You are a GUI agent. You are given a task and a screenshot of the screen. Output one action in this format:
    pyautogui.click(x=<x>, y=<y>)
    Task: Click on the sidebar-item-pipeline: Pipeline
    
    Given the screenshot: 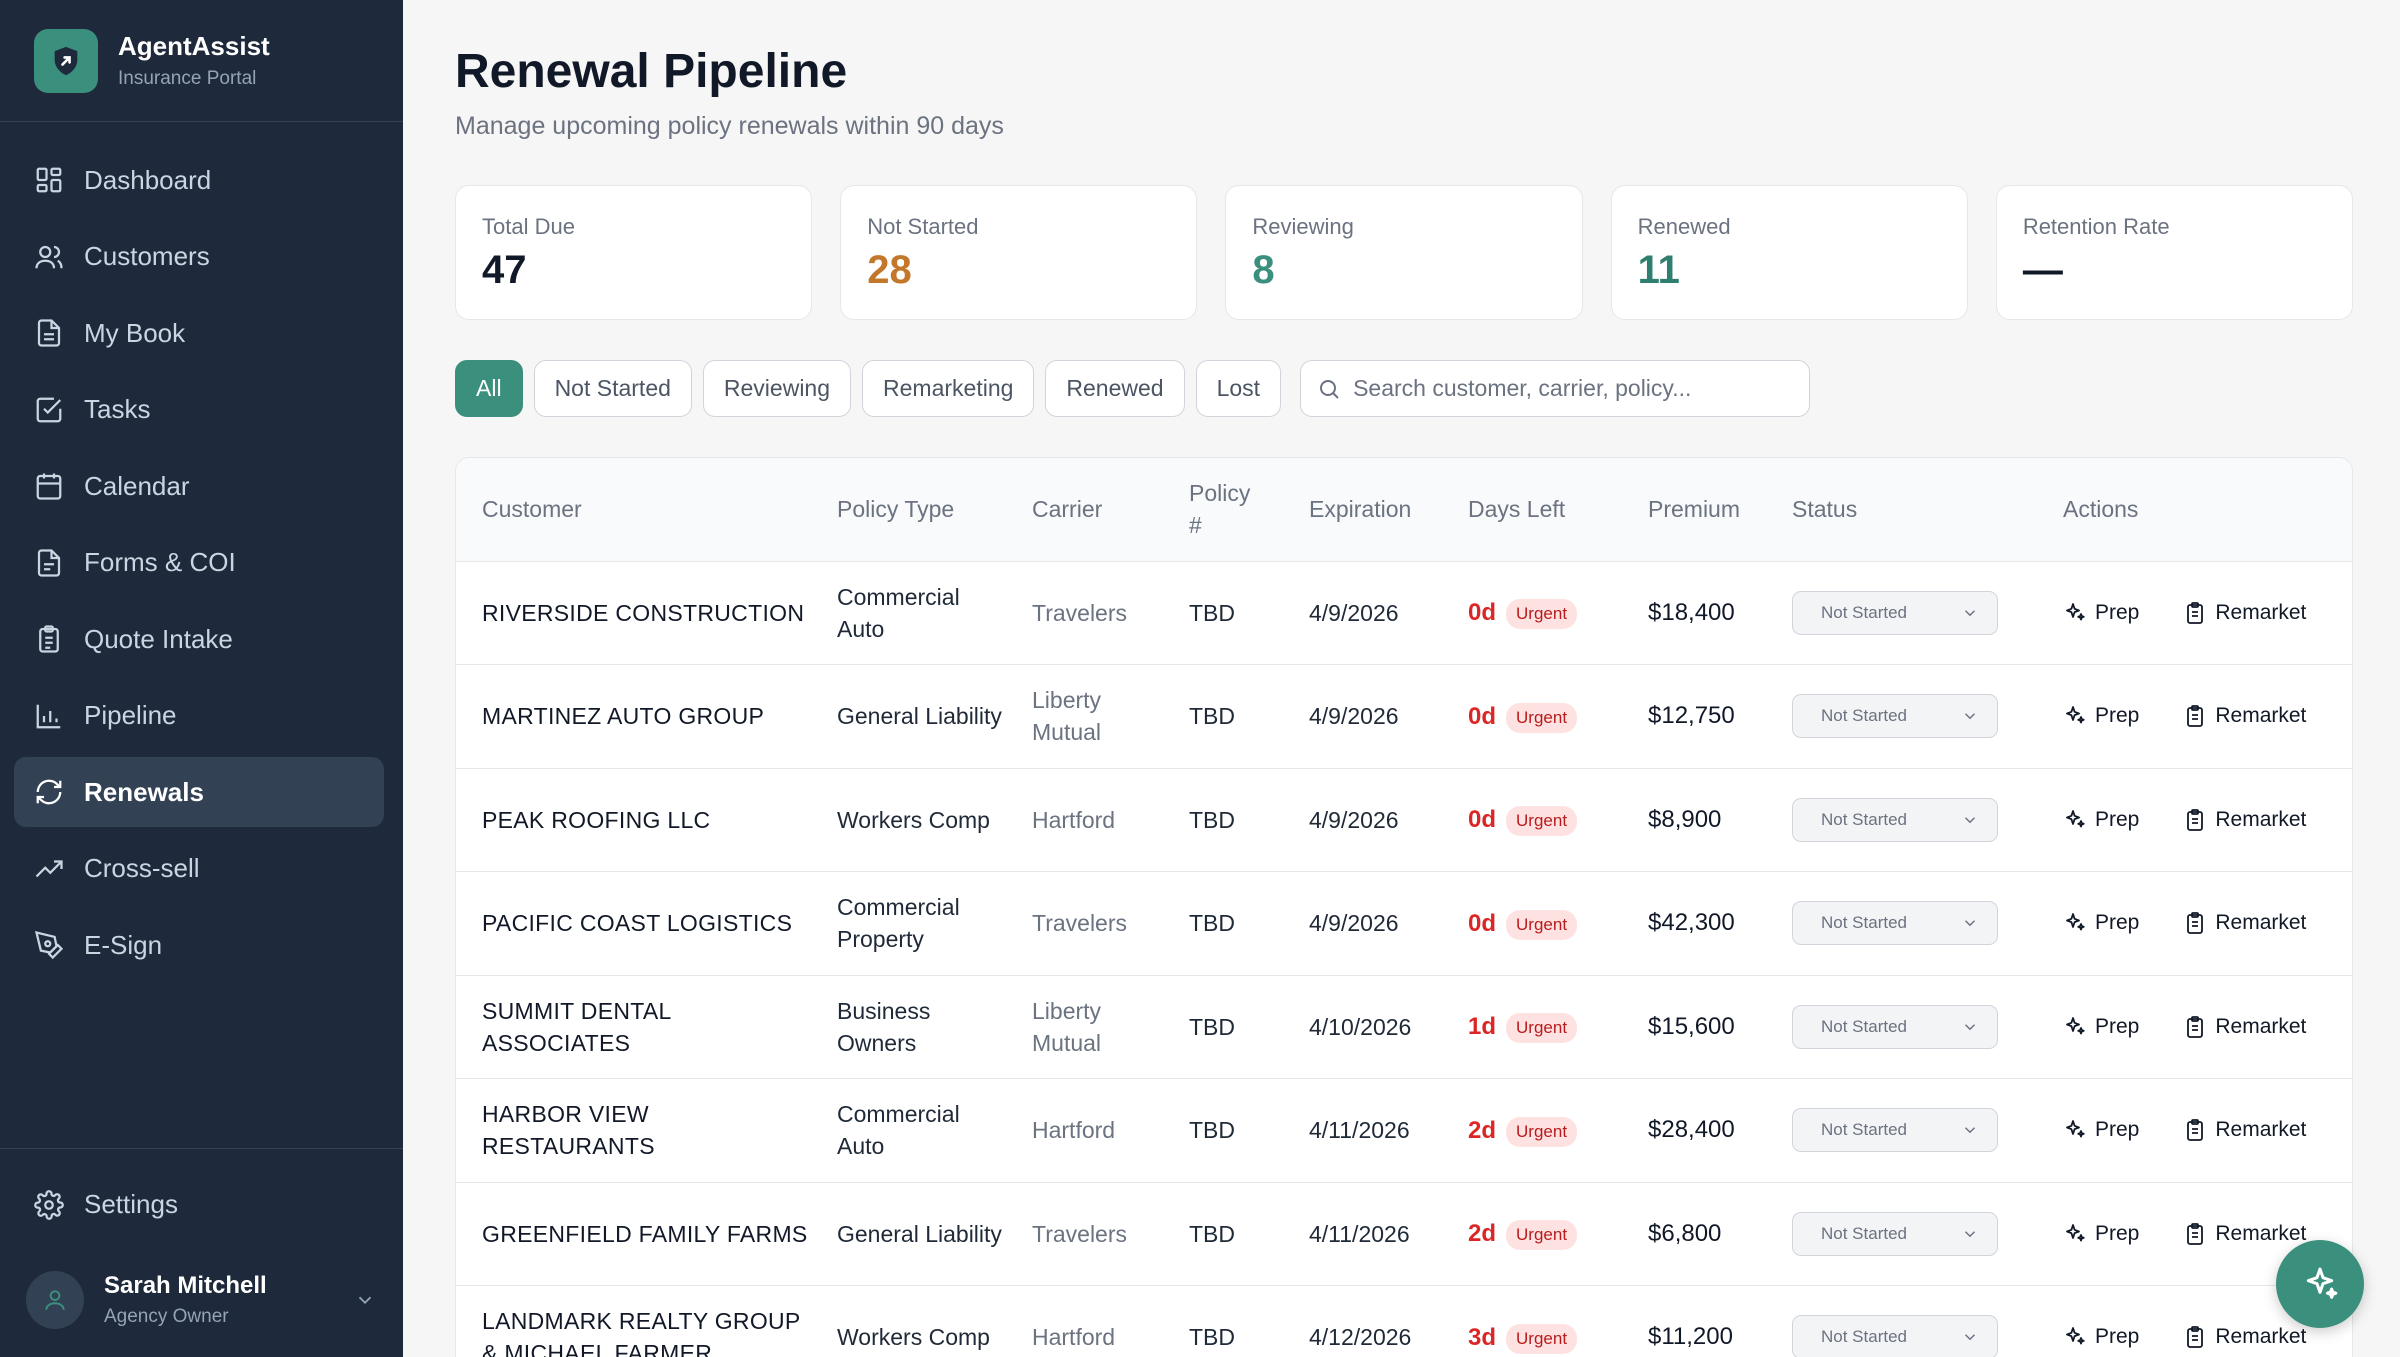 What is the action you would take?
    pyautogui.click(x=199, y=716)
    